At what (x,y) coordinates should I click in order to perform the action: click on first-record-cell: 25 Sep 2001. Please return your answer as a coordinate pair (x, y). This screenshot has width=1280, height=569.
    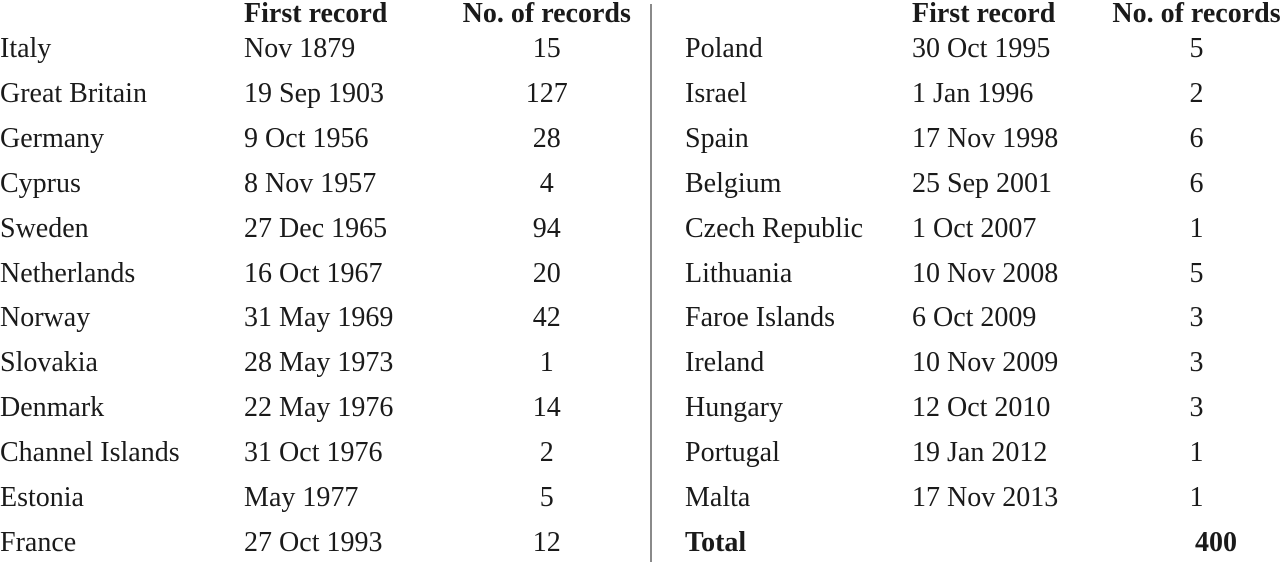
    Looking at the image, I should click on (982, 183).